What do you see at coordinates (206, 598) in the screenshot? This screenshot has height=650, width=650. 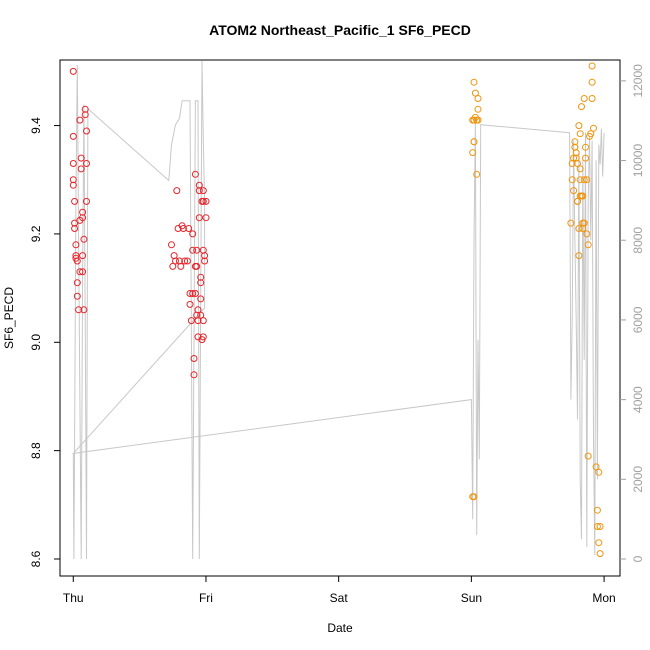 I see `x-tick-label-1: Fri` at bounding box center [206, 598].